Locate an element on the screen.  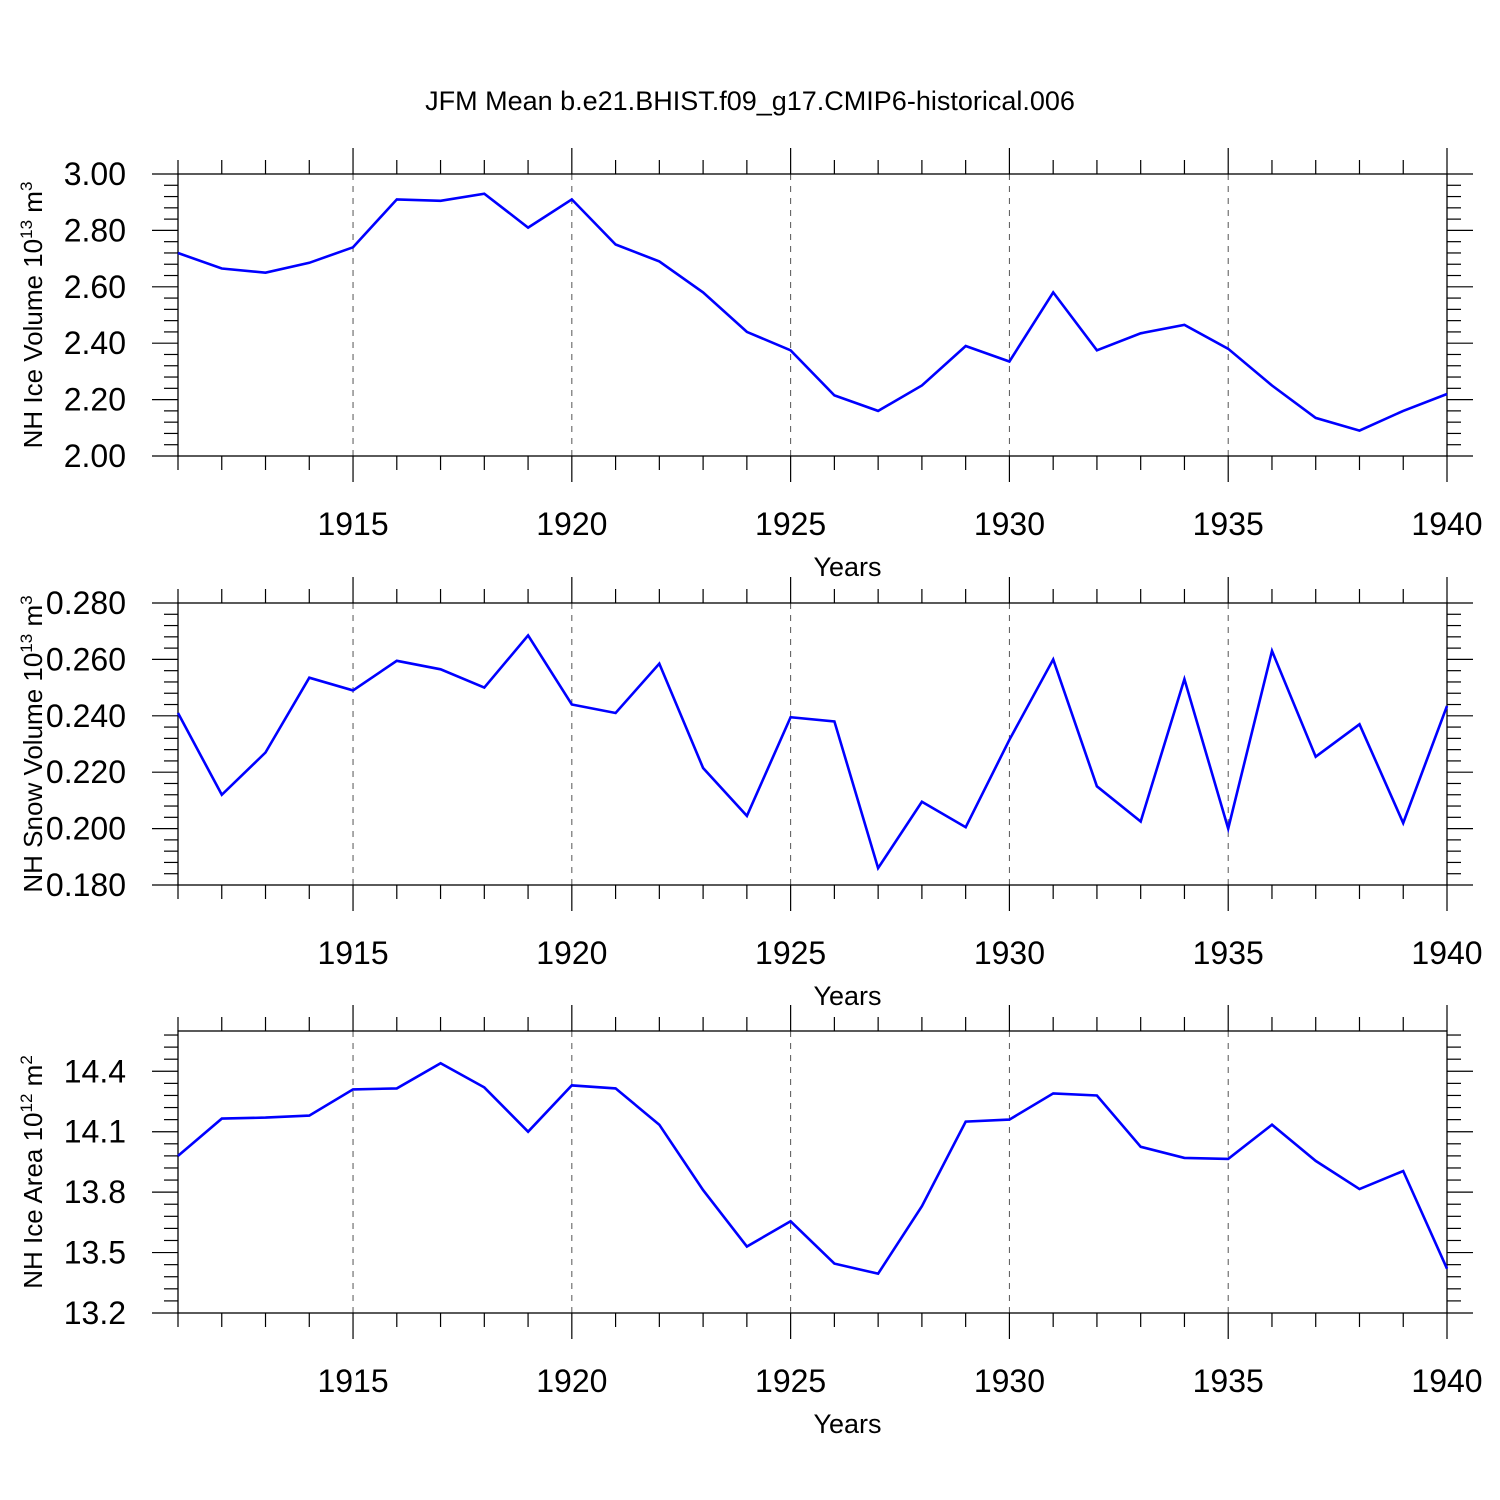
y-tick-label: 0.180 is located at coordinates (86, 885).